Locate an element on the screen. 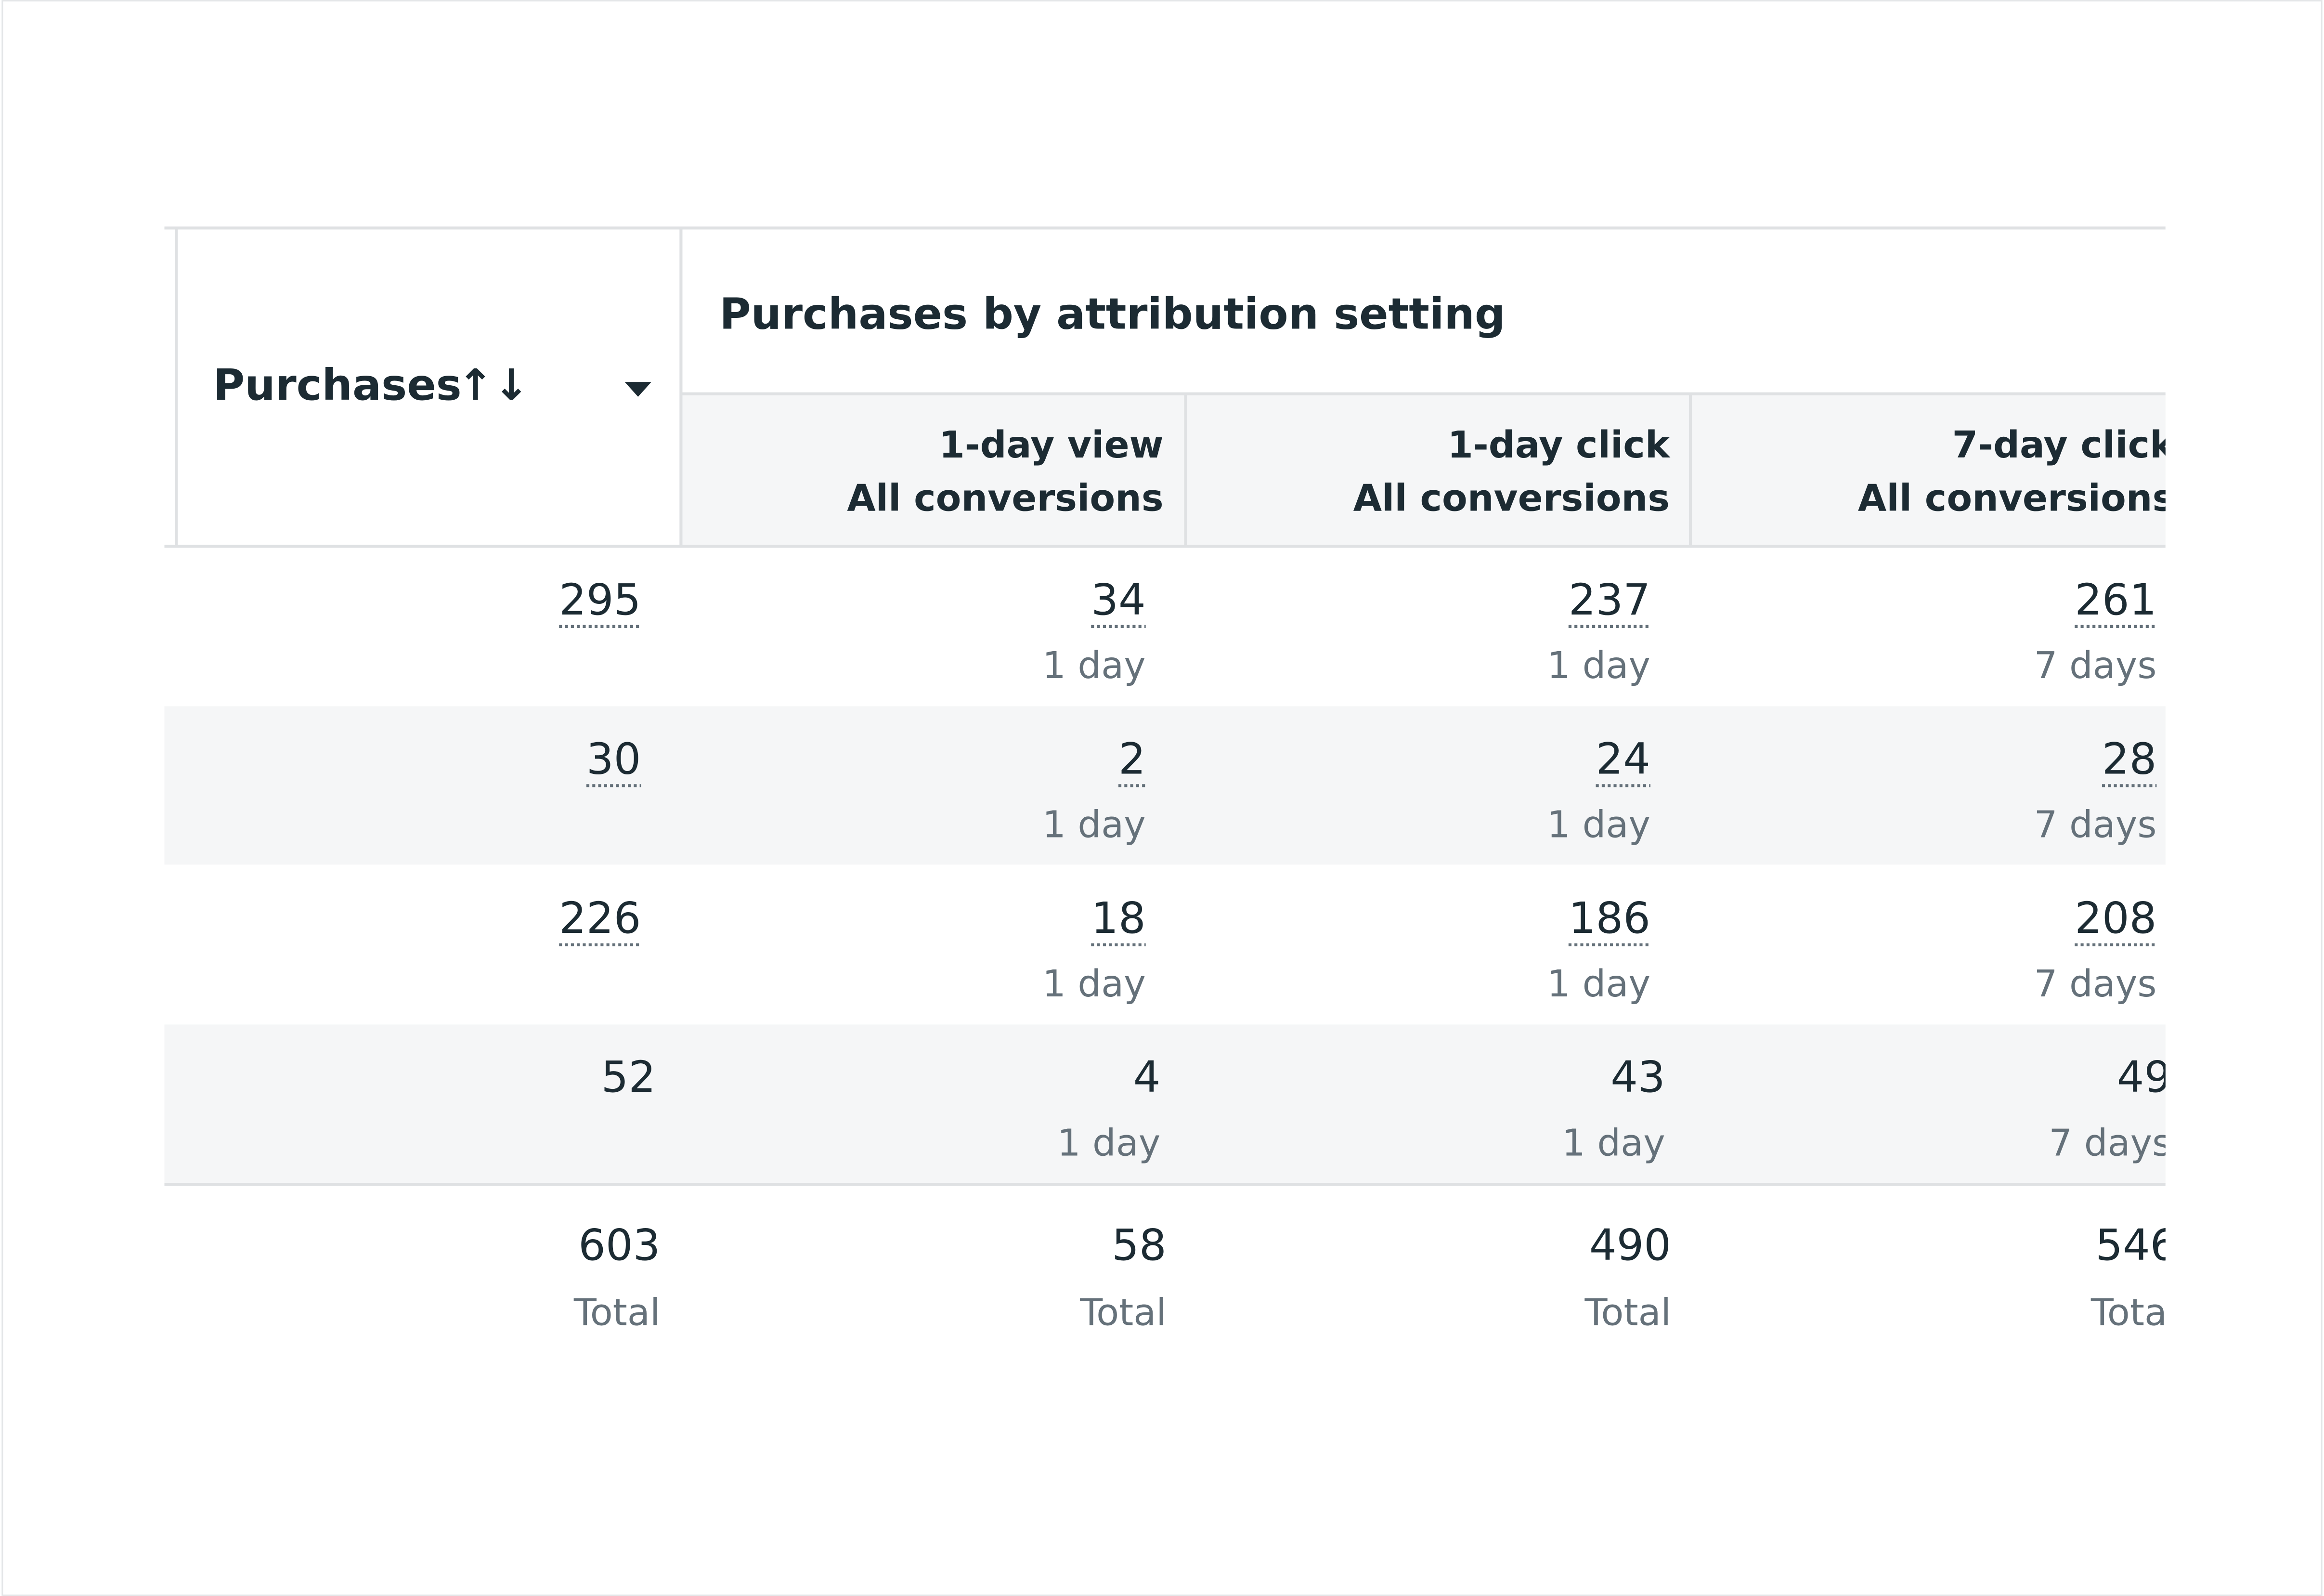 This screenshot has height=1596, width=2324. cell-value: 30 is located at coordinates (614, 759).